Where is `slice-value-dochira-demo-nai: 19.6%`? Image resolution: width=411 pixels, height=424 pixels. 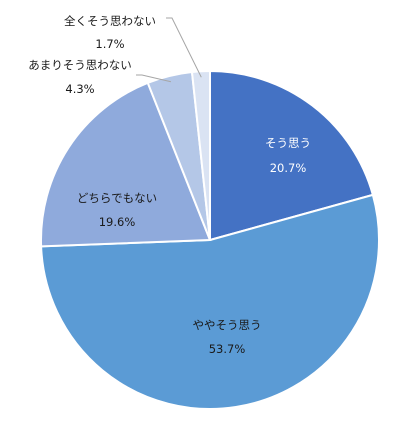
slice-value-dochira-demo-nai: 19.6% is located at coordinates (117, 222).